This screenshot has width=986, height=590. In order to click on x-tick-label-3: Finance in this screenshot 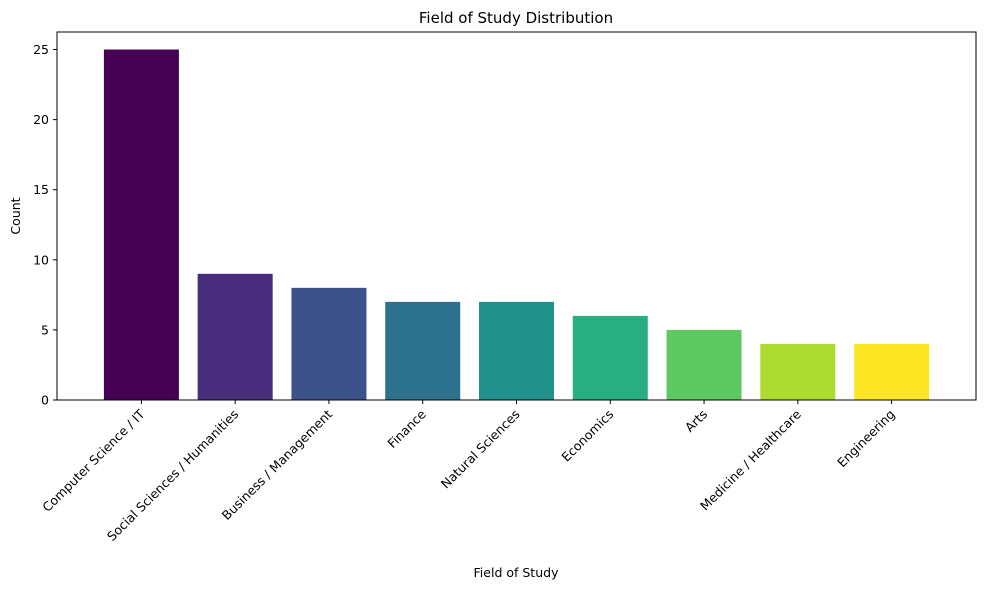, I will do `click(406, 428)`.